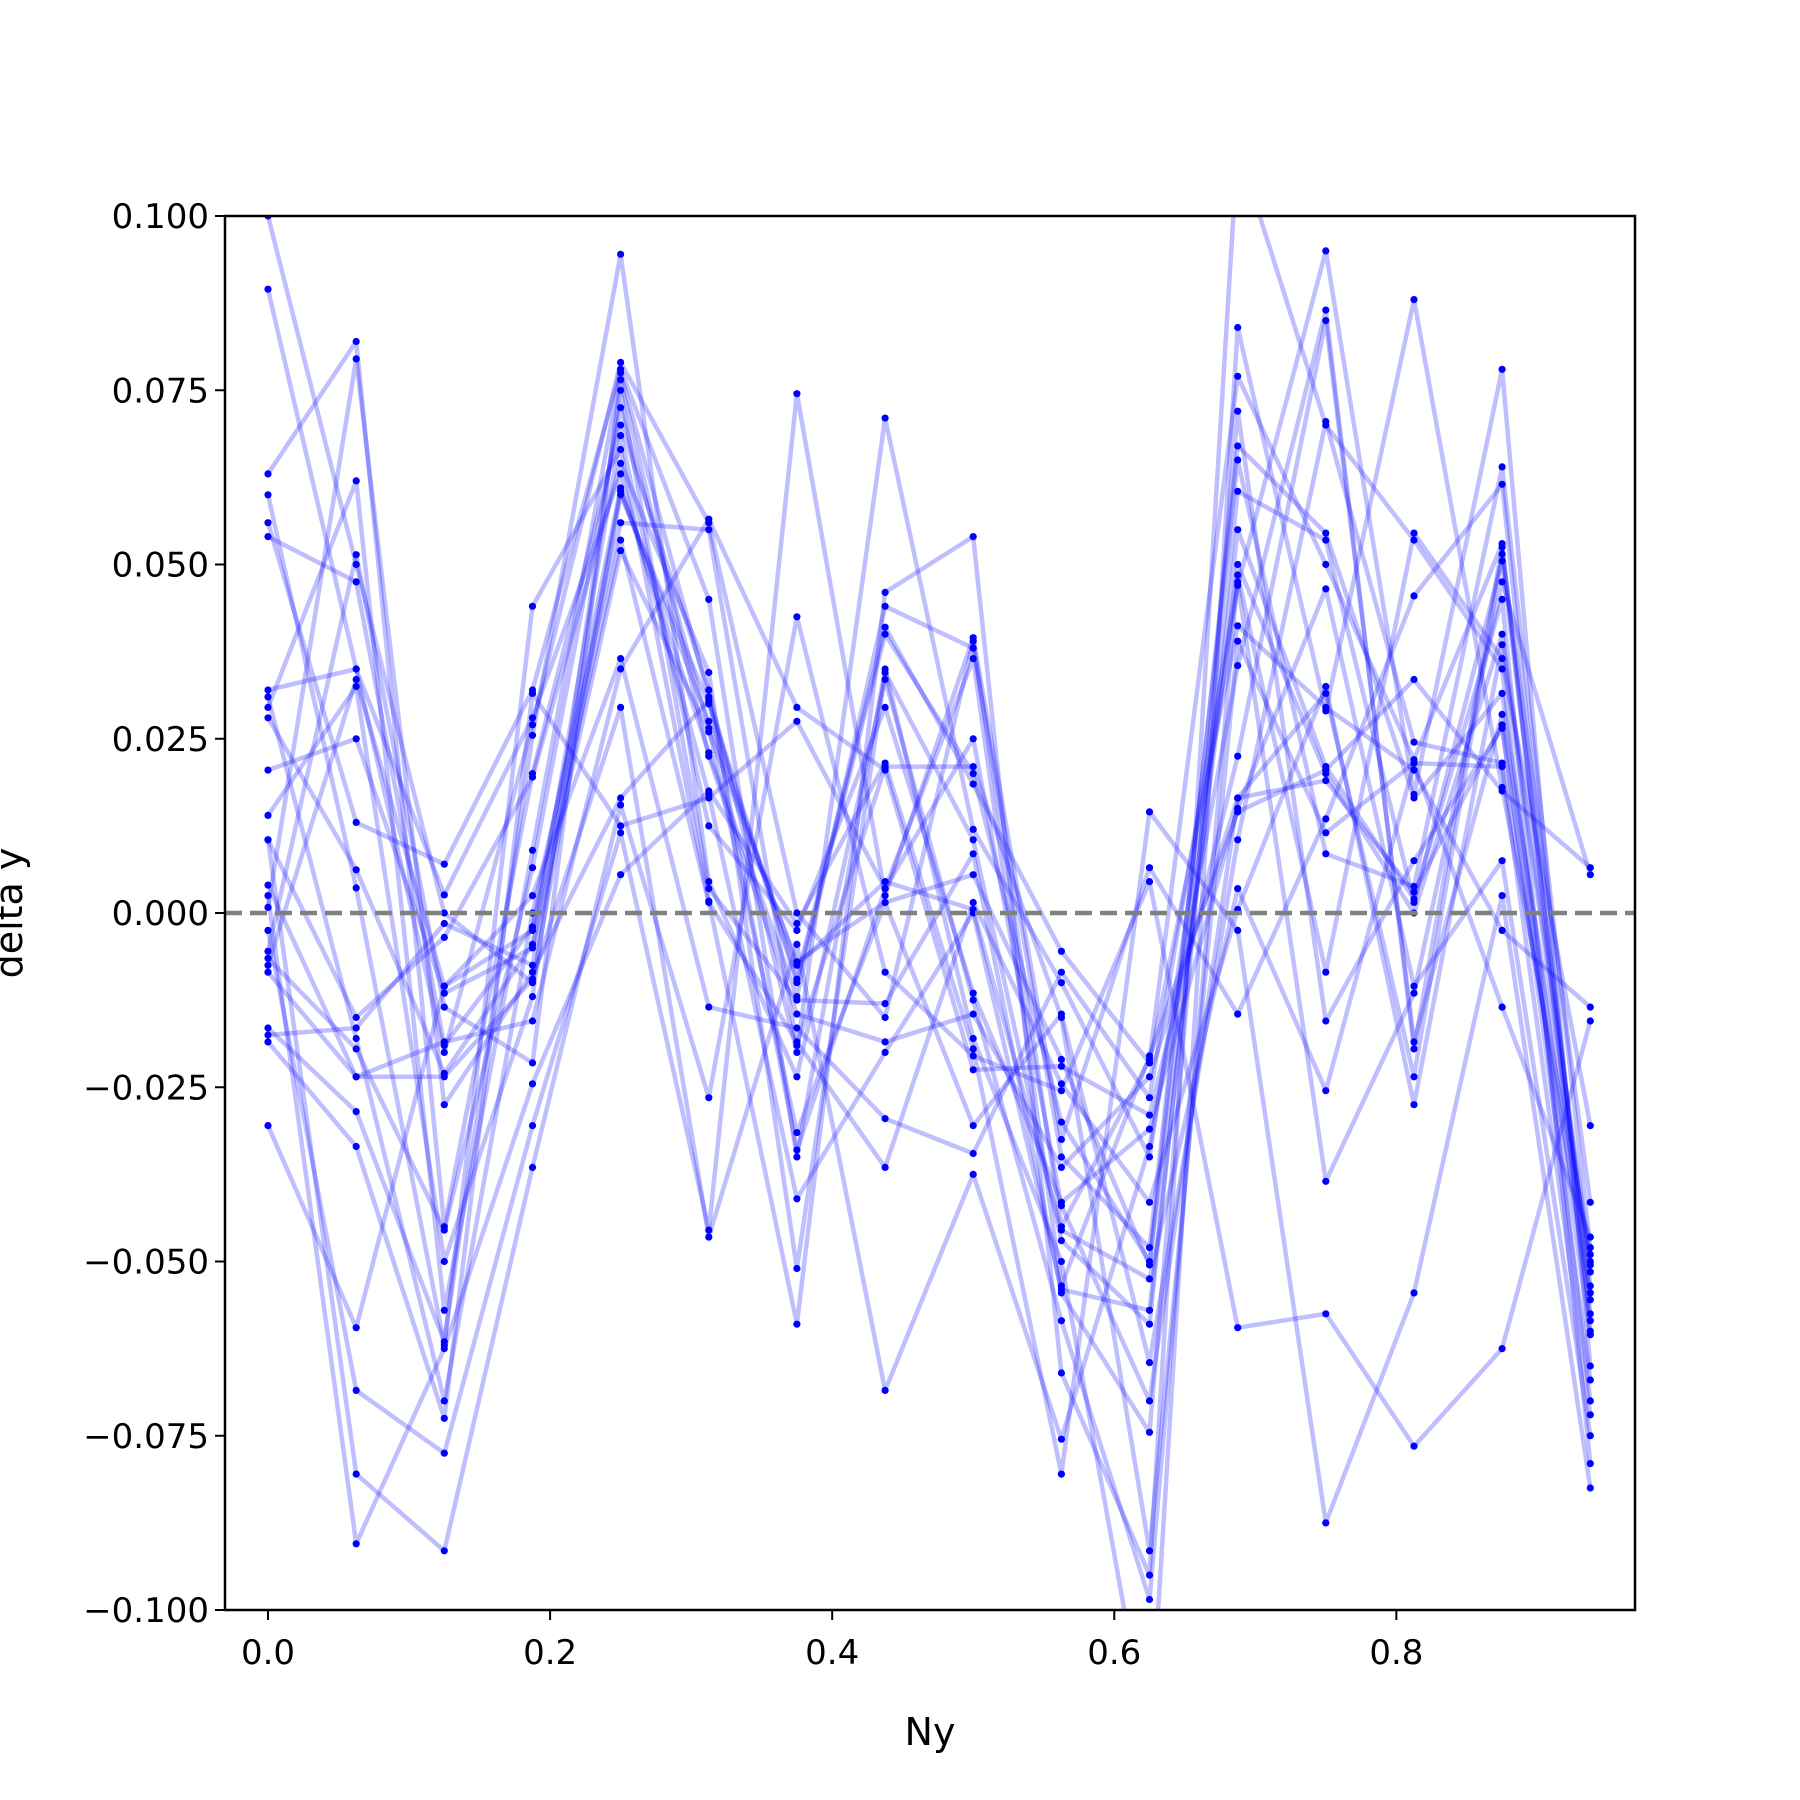  What do you see at coordinates (146, 1263) in the screenshot?
I see `y-tick-label: −0.050` at bounding box center [146, 1263].